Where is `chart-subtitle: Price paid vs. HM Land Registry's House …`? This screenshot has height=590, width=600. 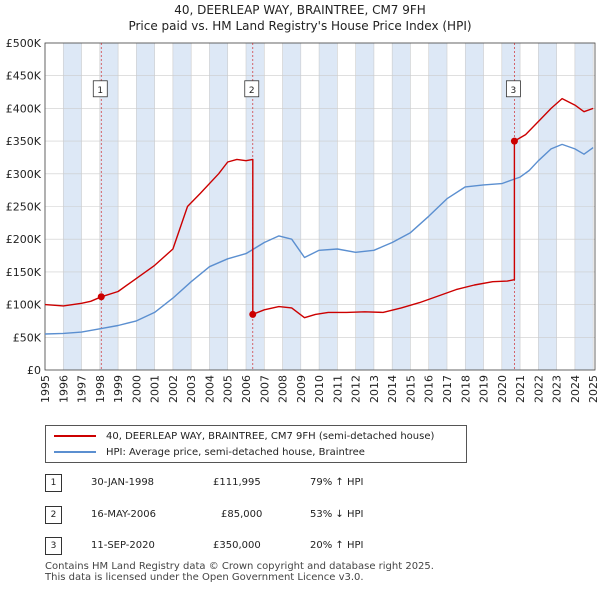 chart-subtitle: Price paid vs. HM Land Registry's House … is located at coordinates (300, 26).